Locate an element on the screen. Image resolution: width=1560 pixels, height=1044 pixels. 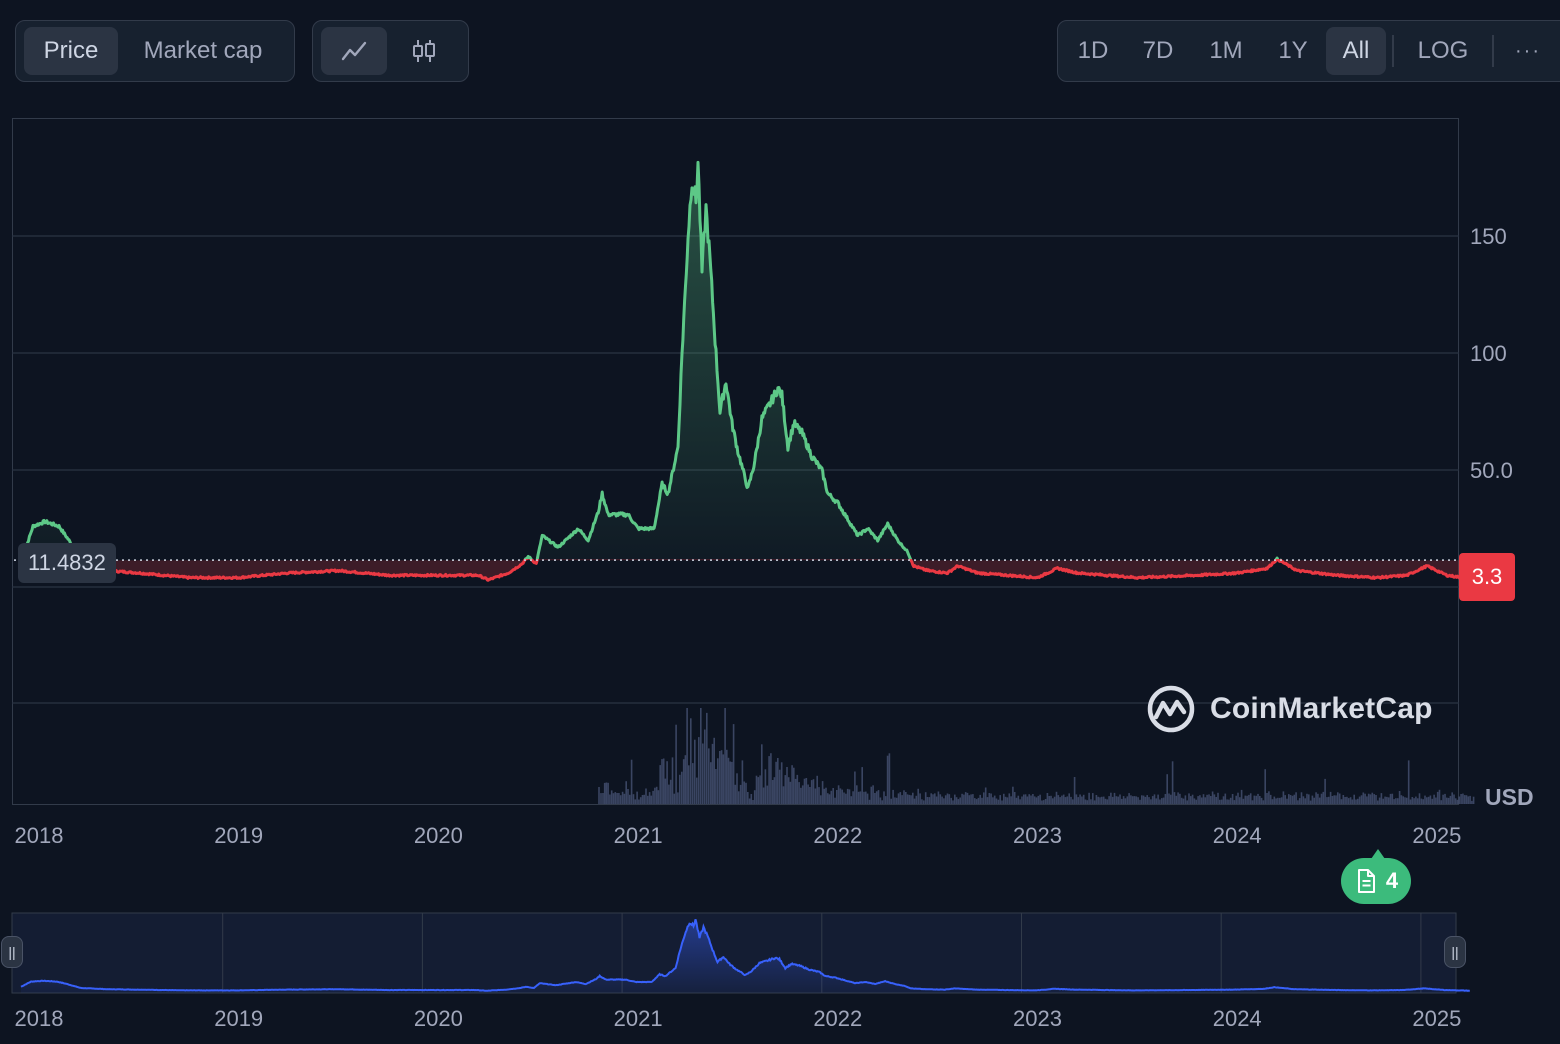
x-tick-label: 2022 is located at coordinates (837, 835).